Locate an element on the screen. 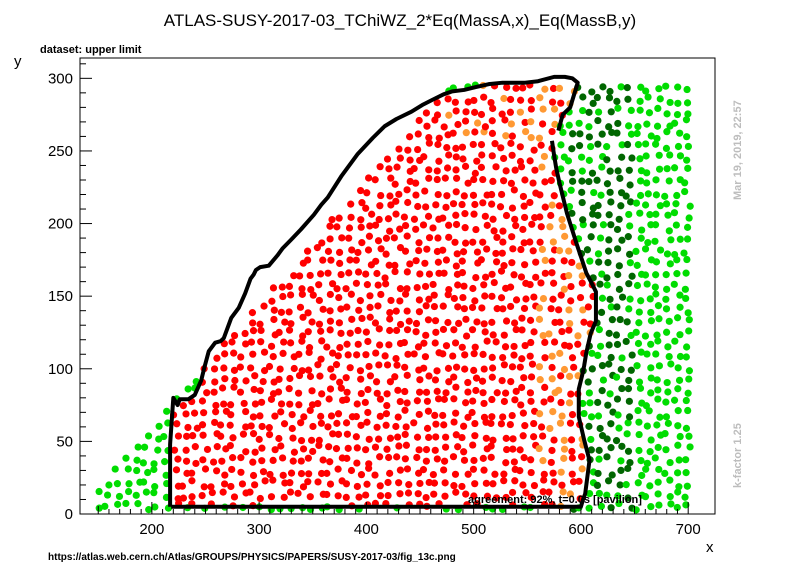  x-axis-label: x is located at coordinates (710, 547).